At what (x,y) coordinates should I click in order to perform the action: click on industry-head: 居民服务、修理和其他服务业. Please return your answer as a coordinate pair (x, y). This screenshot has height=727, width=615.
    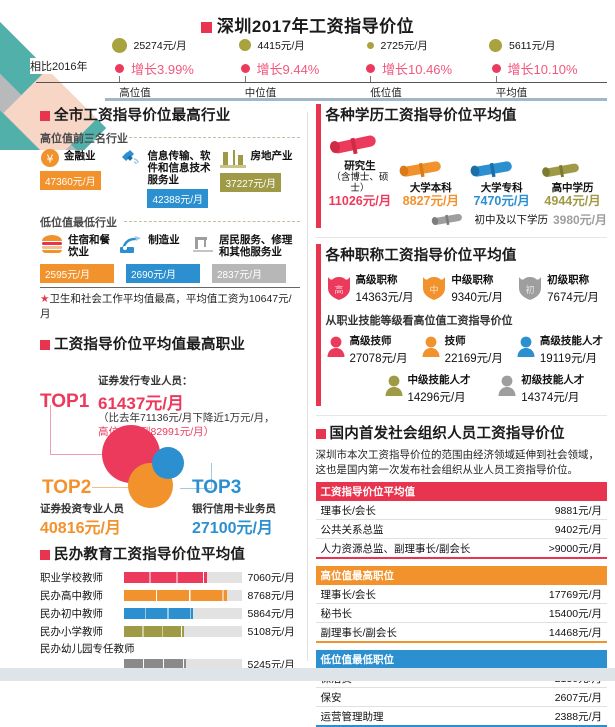
    Looking at the image, I should click on (245, 245).